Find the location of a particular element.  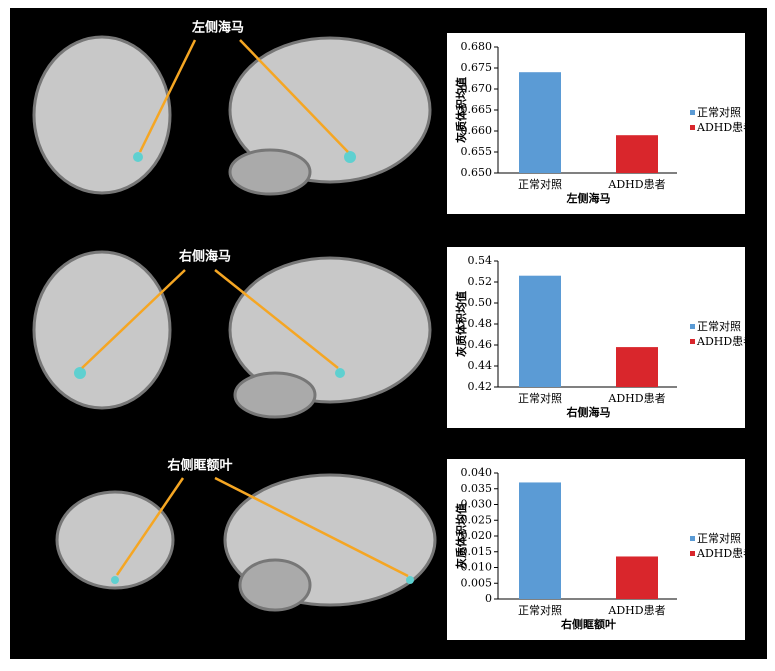

y-tick-label: 0.50 is located at coordinates (480, 302).